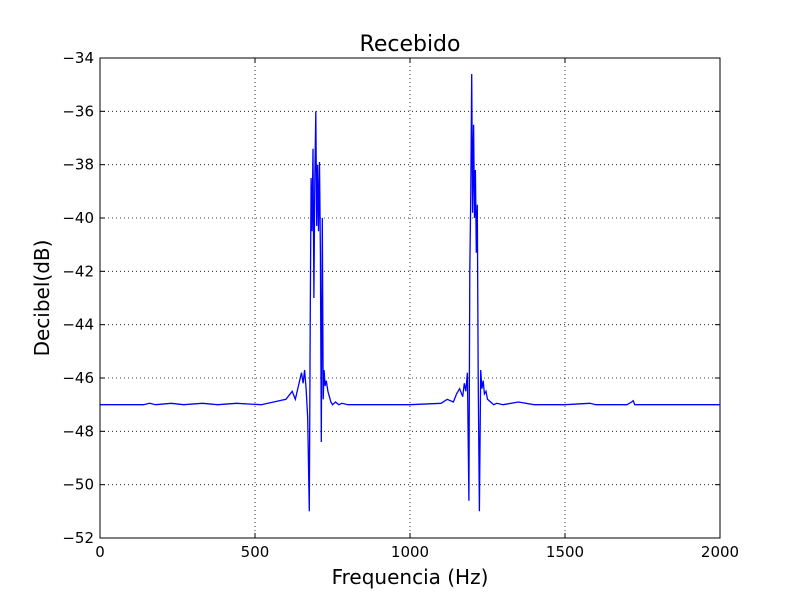 This screenshot has height=597, width=800. Describe the element at coordinates (78, 111) in the screenshot. I see `y-tick-label: −36` at that location.